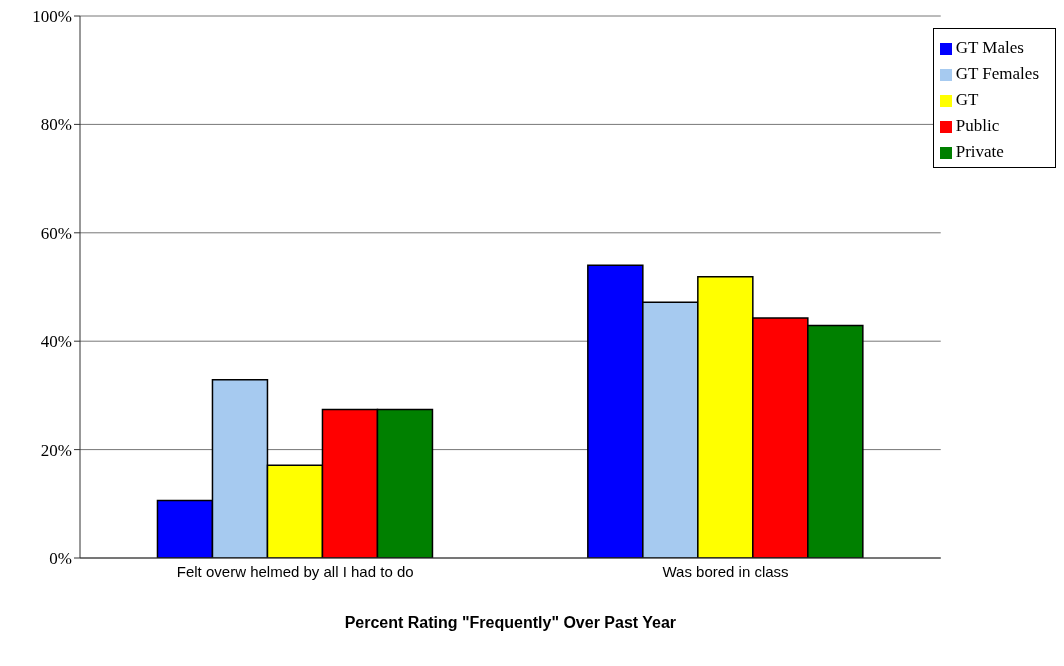 The width and height of the screenshot is (1064, 666). I want to click on legend-label: GT Females, so click(997, 73).